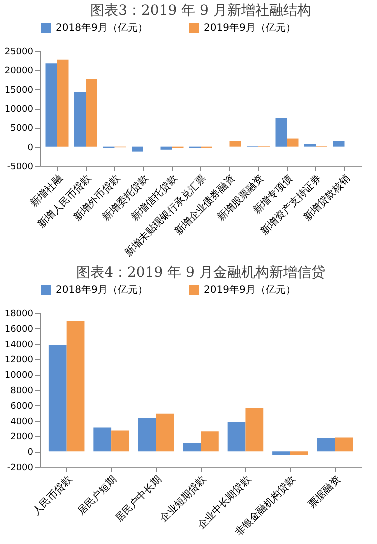 The height and width of the screenshot is (544, 377). I want to click on y-tick-label: 2000, so click(22, 437).